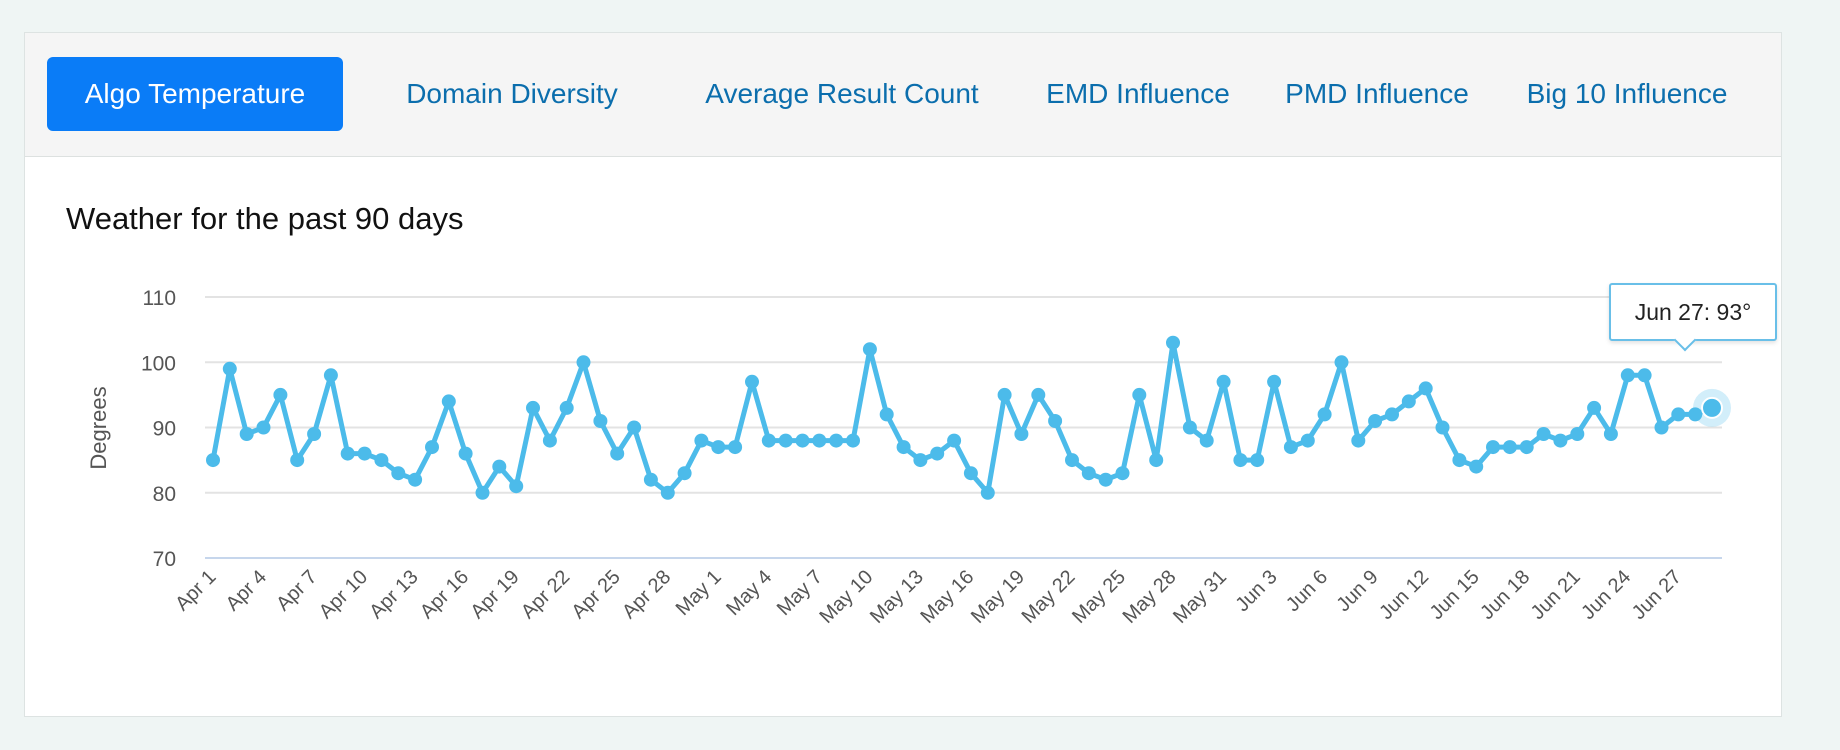  Describe the element at coordinates (948, 597) in the screenshot. I see `x-tick-label: May 16` at that location.